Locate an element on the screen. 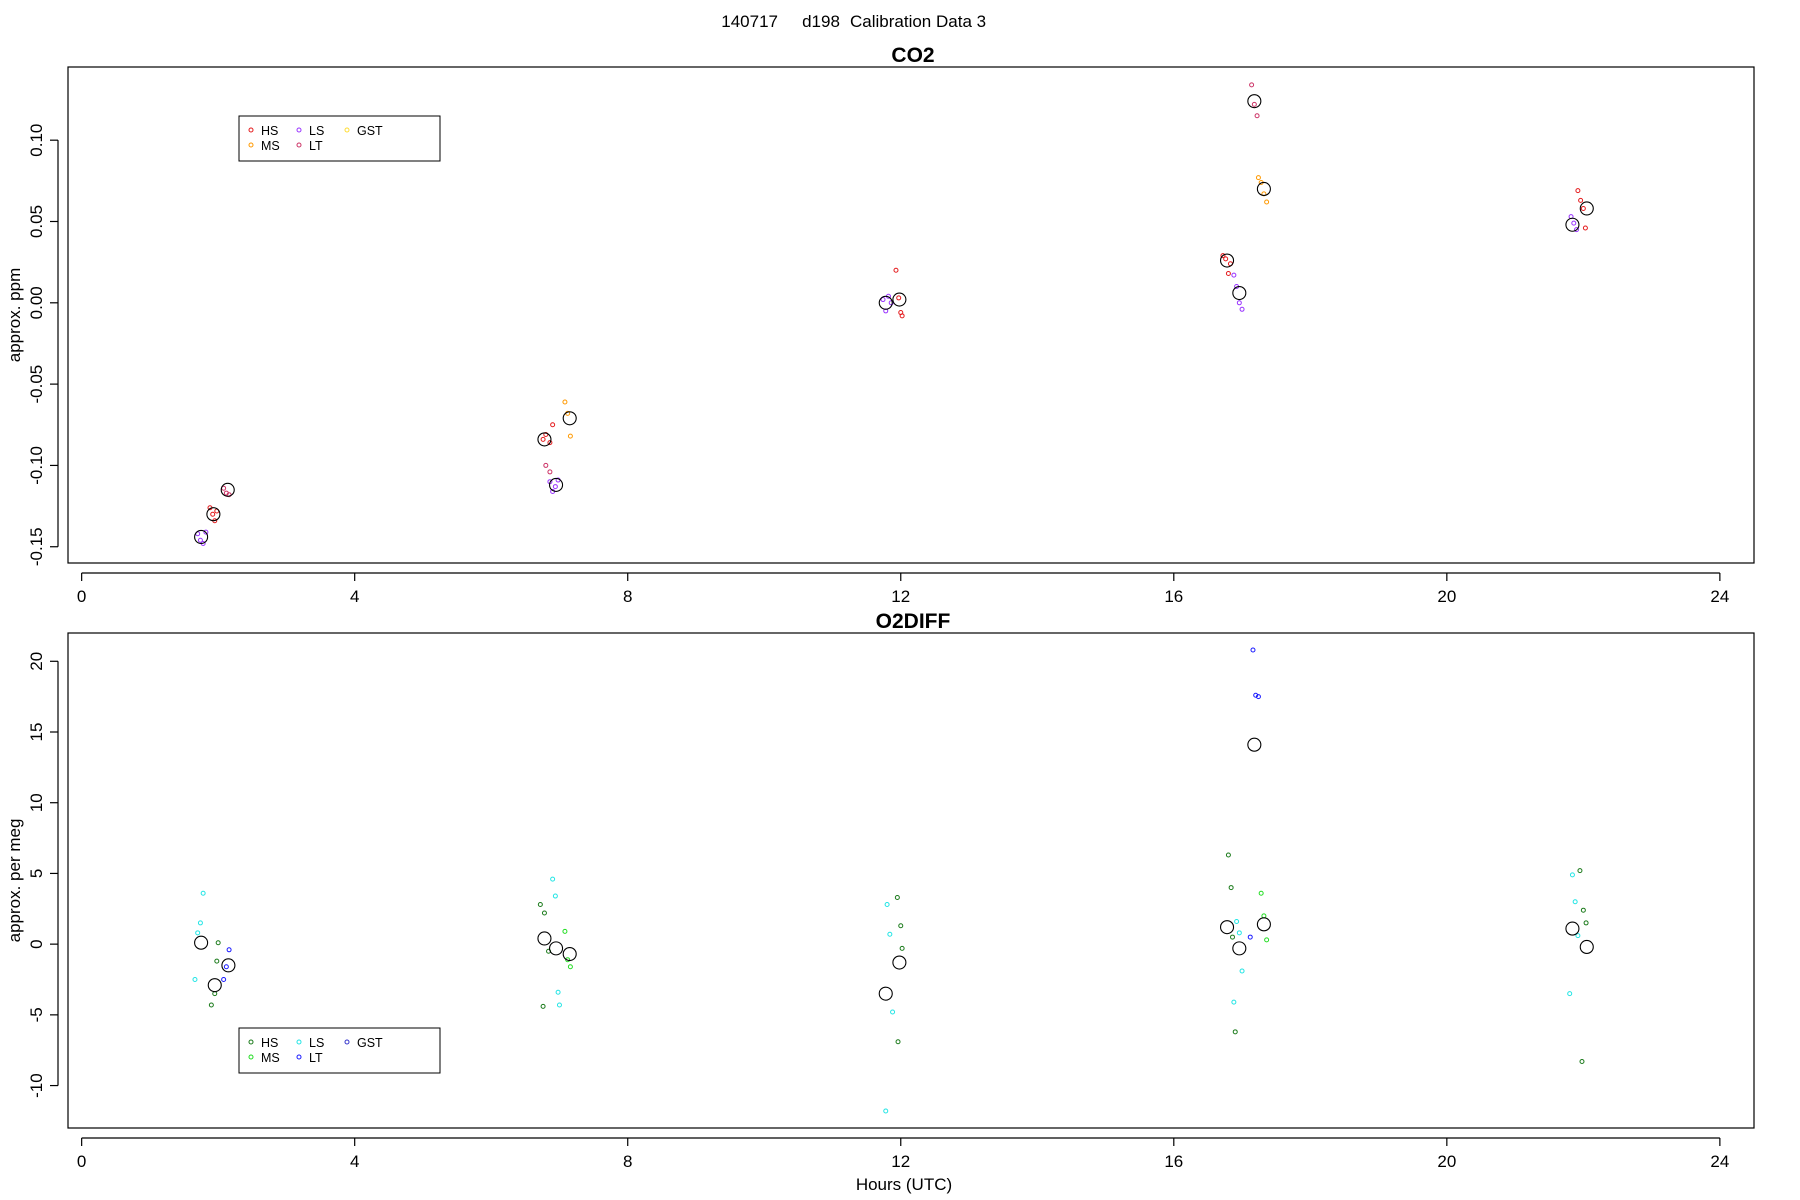 This screenshot has width=1800, height=1200. co2-x-tick-label: 24 is located at coordinates (1719, 596).